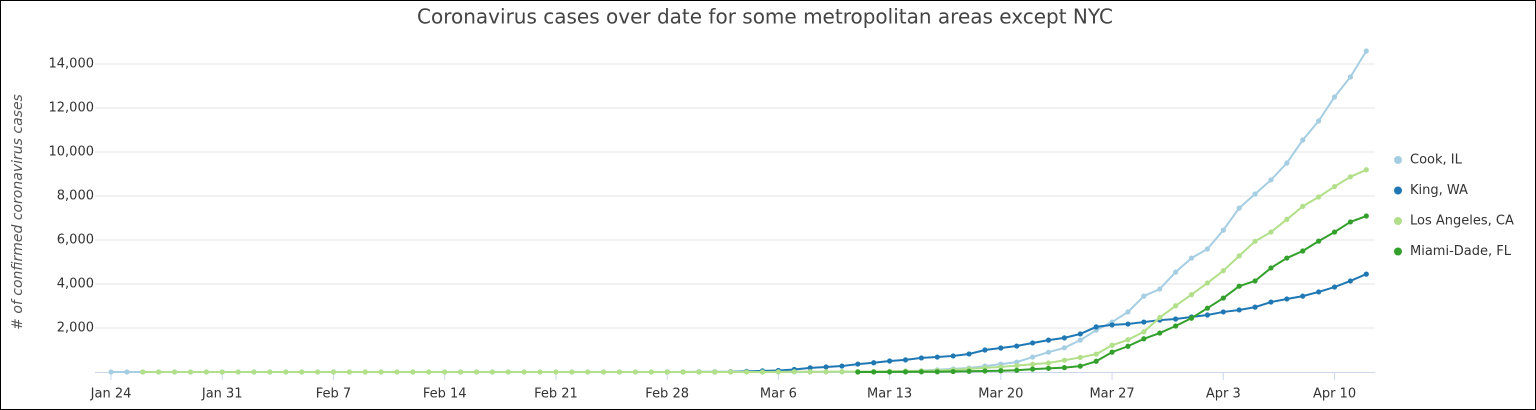 This screenshot has width=1536, height=410. I want to click on y-tick-label: 8,000, so click(75, 196).